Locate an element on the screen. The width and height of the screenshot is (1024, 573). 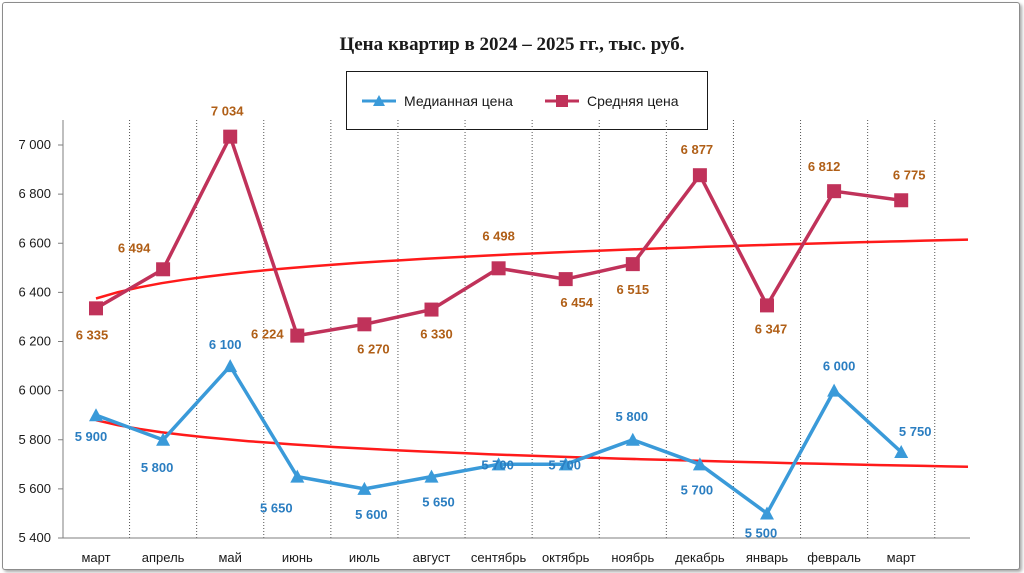
data-label-average: 6 347 is located at coordinates (771, 328).